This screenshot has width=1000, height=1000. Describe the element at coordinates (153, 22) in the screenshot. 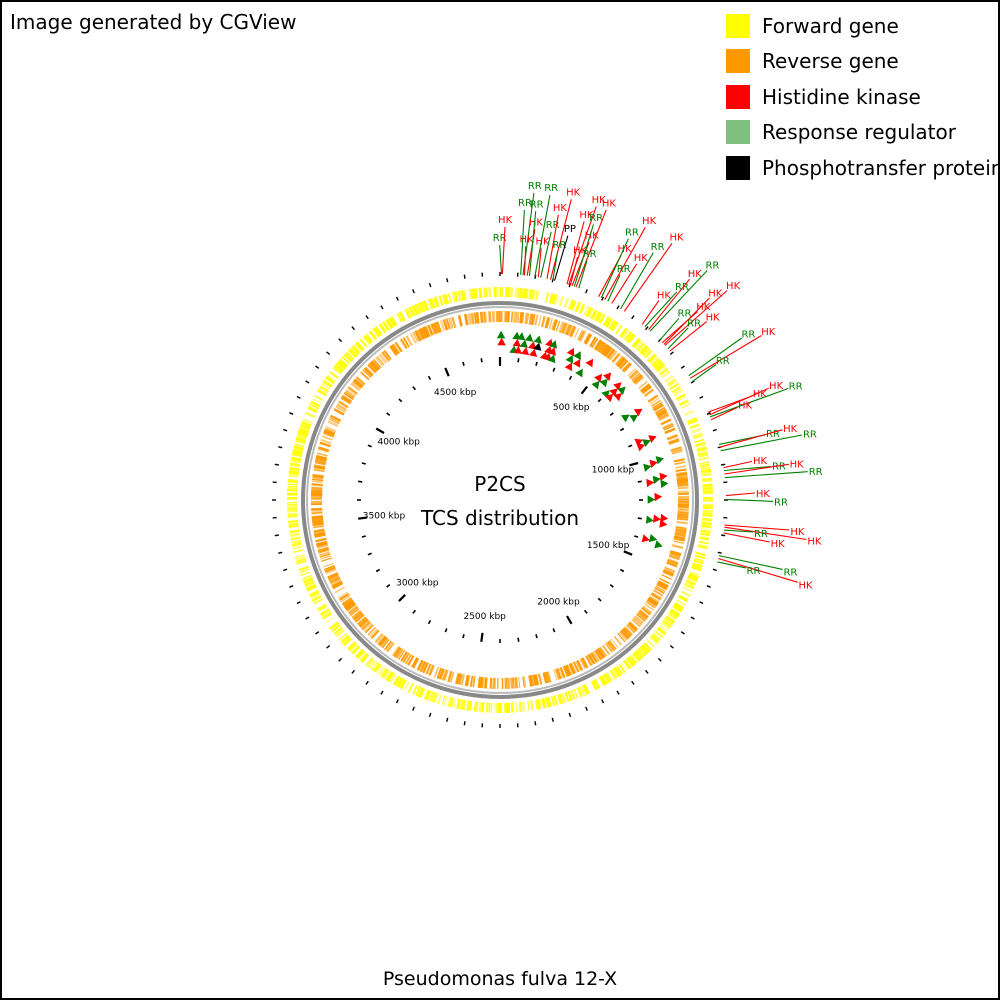

I see `credit-text: Image generated by CGView` at that location.